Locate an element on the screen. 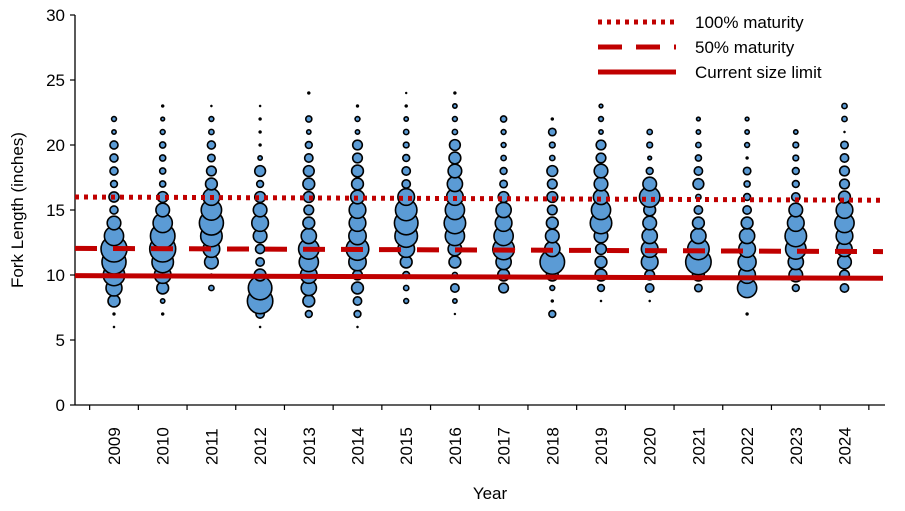 The width and height of the screenshot is (905, 511). bubble-column-2015 is located at coordinates (406, 198).